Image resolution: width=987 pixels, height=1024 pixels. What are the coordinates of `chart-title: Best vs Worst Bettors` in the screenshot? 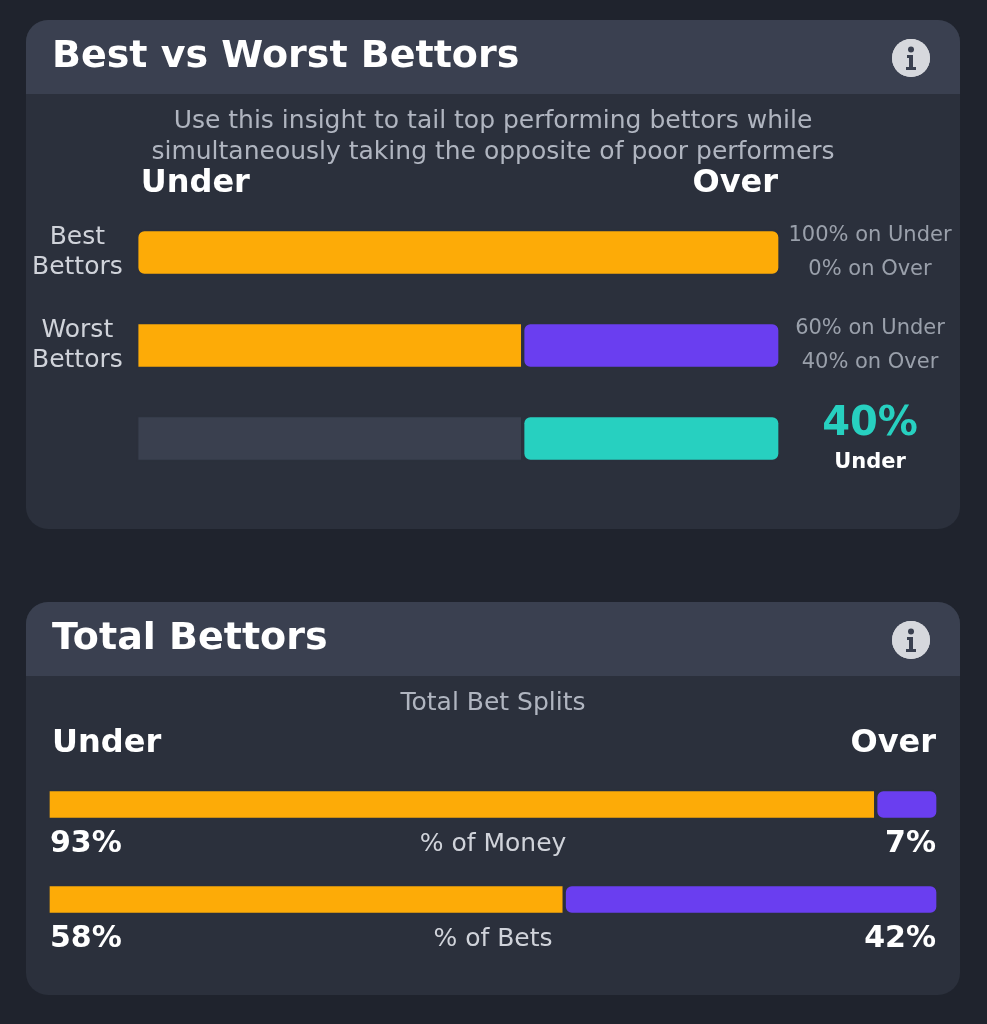 It's located at (286, 54).